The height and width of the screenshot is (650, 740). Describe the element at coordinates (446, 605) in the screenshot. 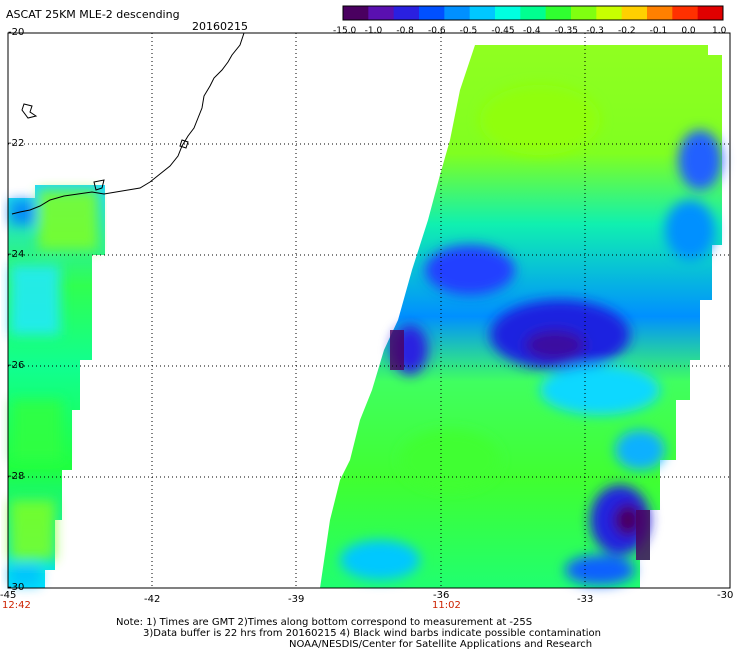

I see `pass-time-label: 11:02` at that location.